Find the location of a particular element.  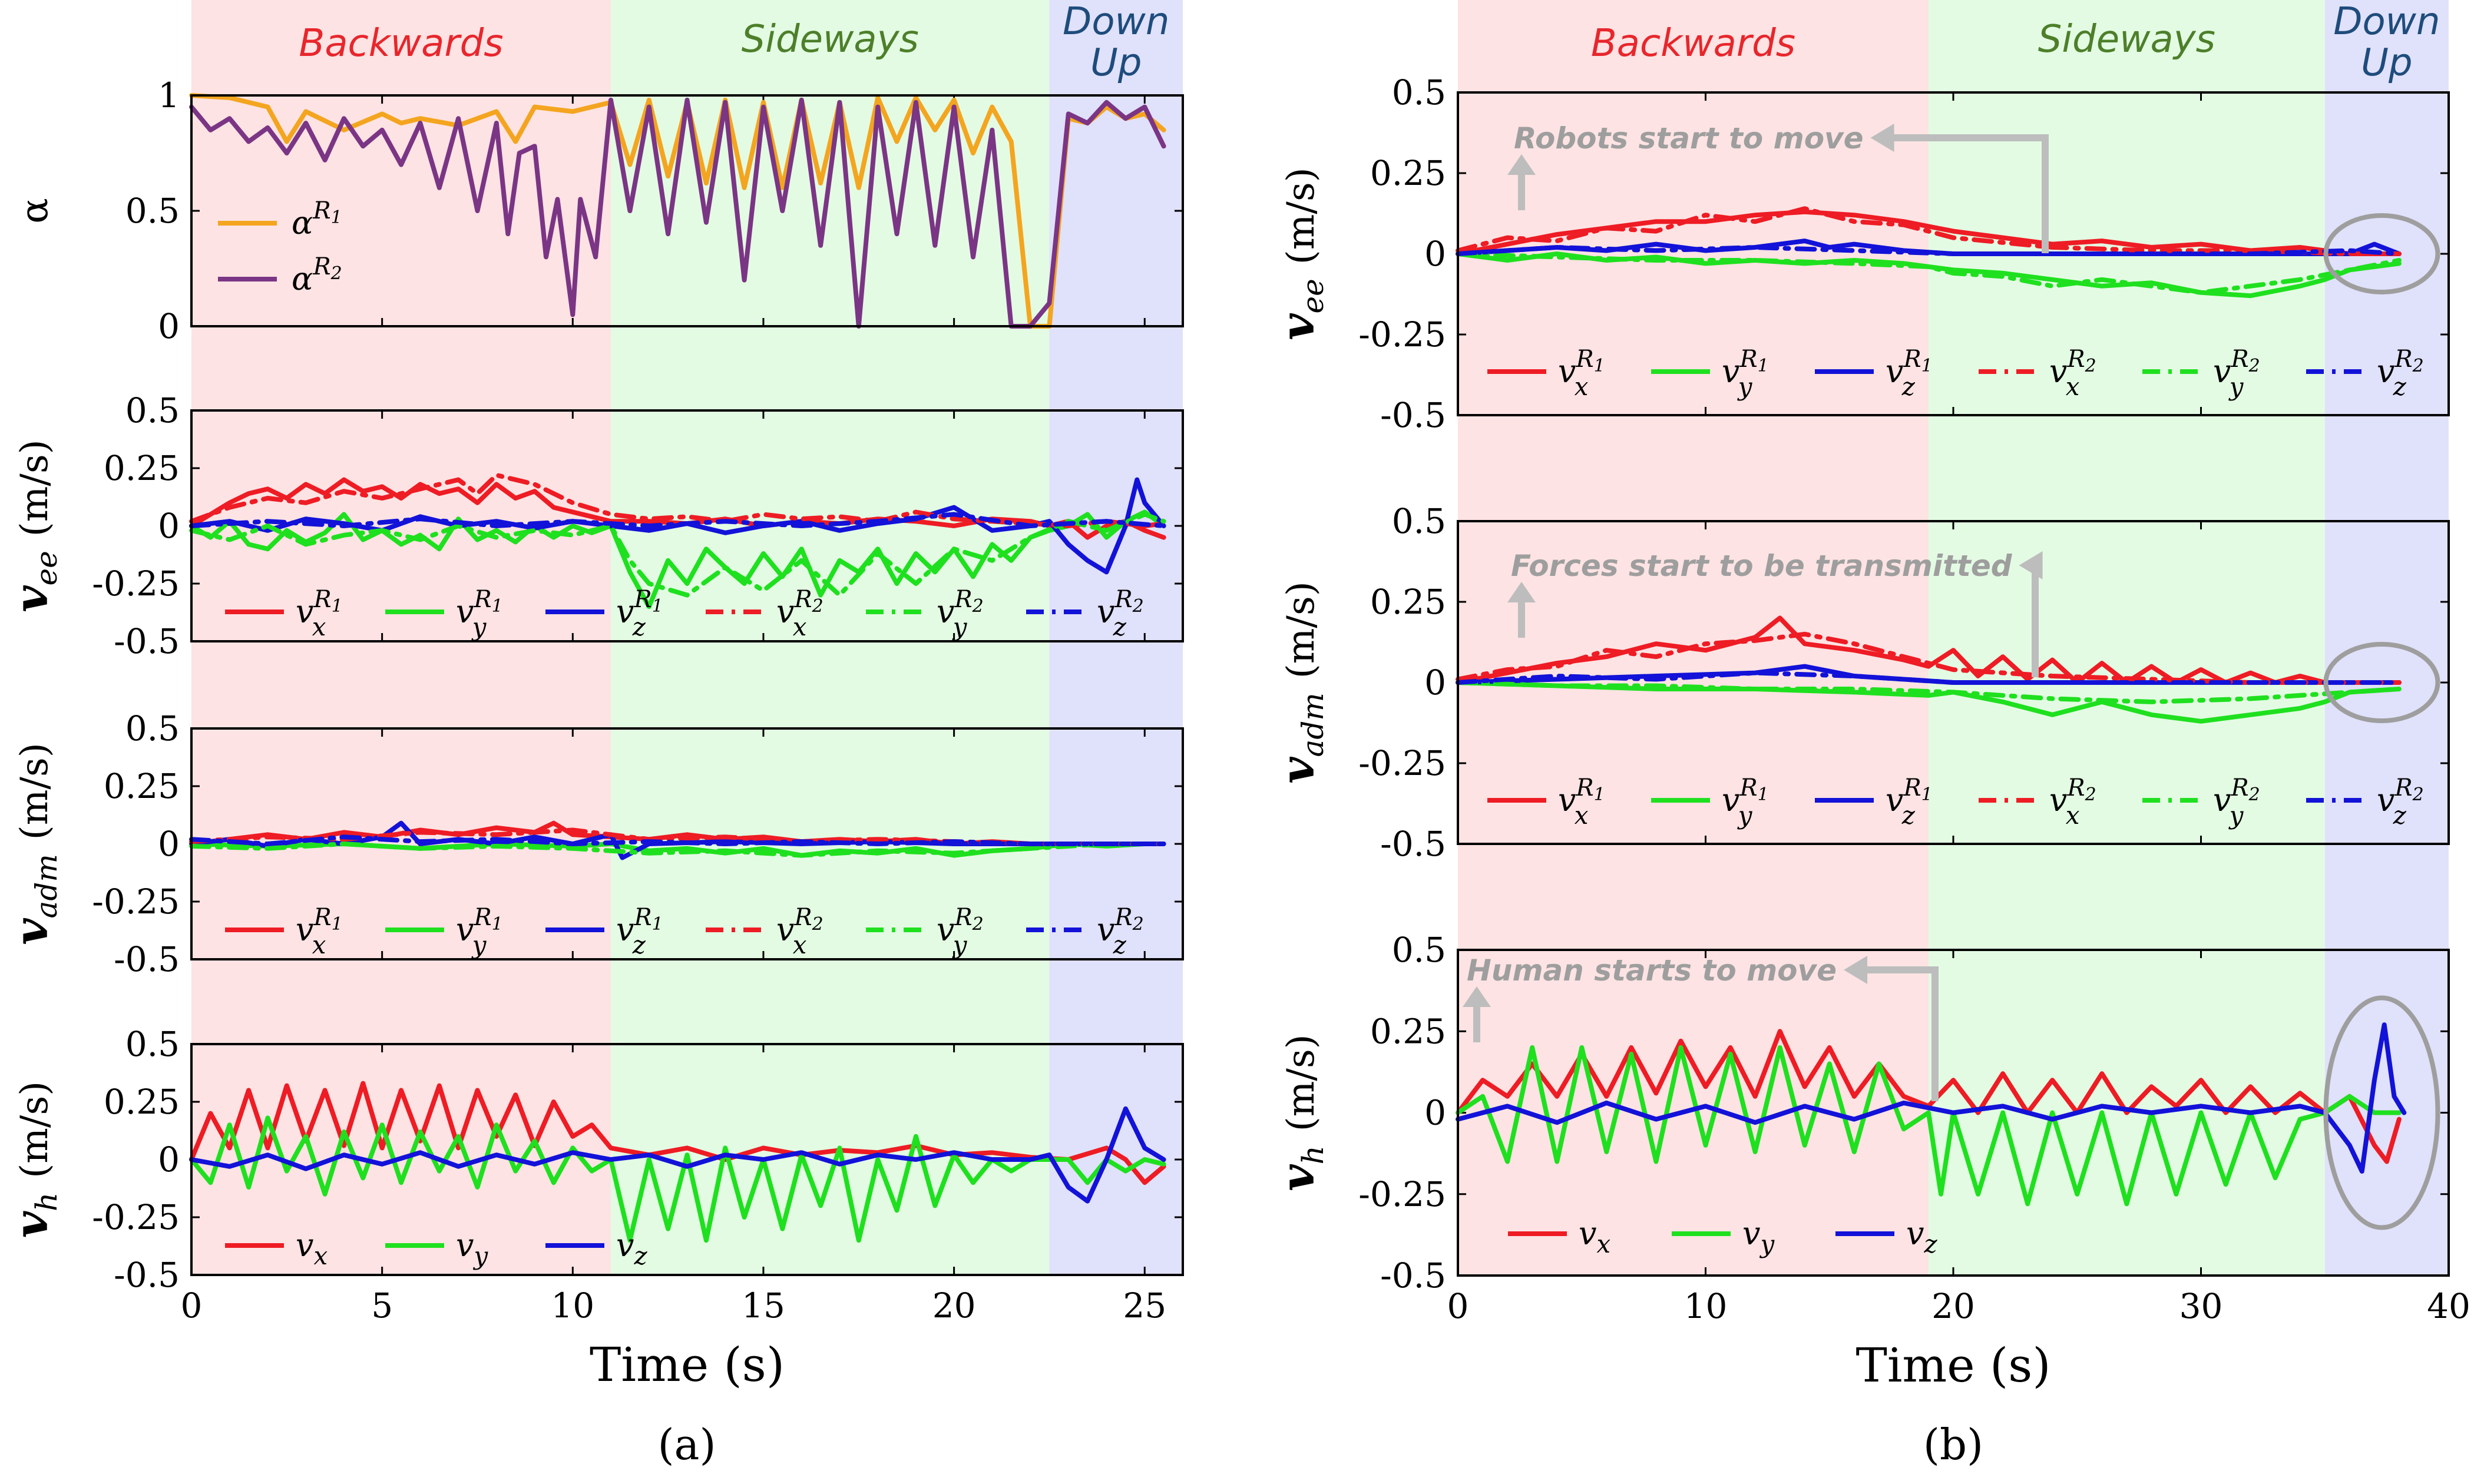

annotation-arrowhead-up is located at coordinates (1477, 997).